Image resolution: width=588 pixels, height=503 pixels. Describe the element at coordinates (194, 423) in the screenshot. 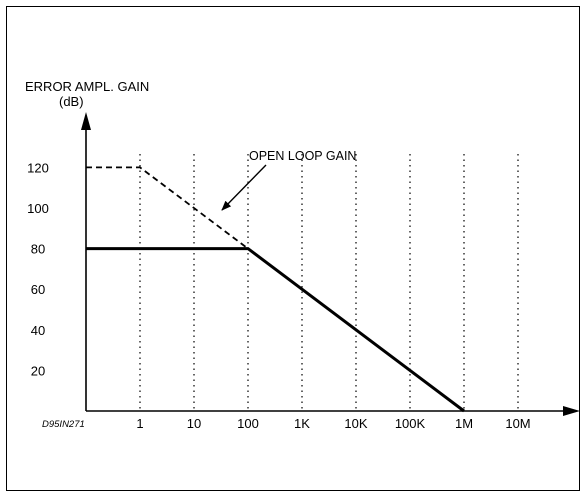

I see `x-tick-label-10: 10` at that location.